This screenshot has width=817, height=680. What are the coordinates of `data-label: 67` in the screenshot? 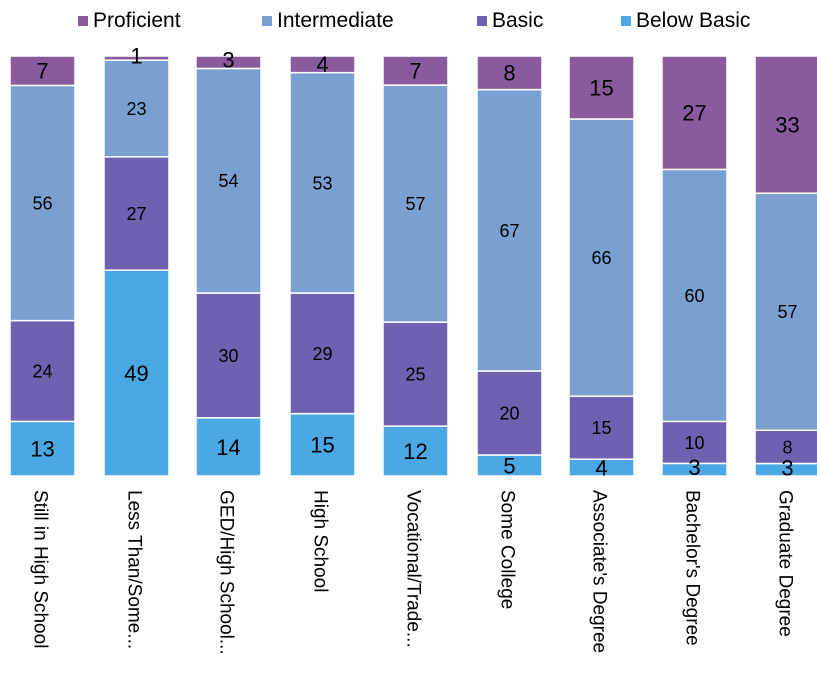 It's located at (509, 231).